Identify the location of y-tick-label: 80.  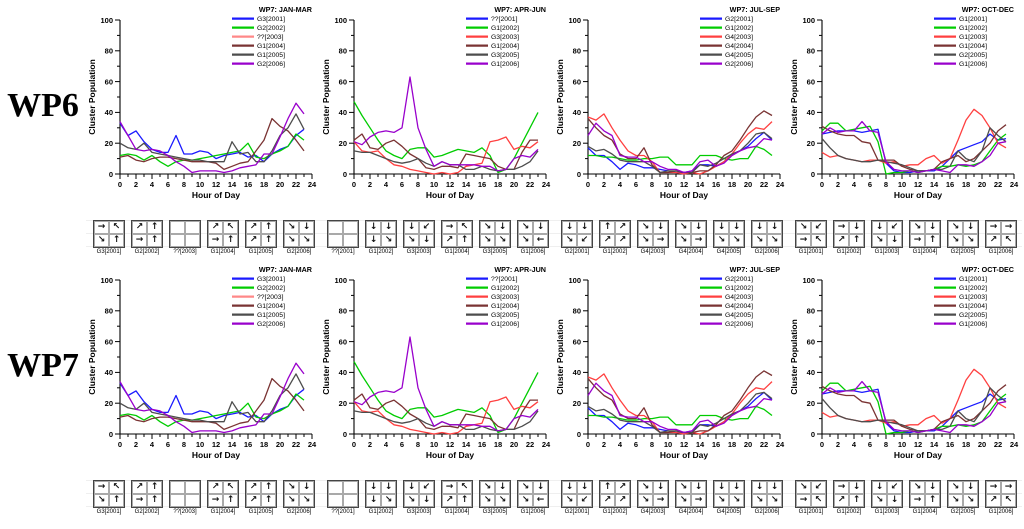
(109, 311).